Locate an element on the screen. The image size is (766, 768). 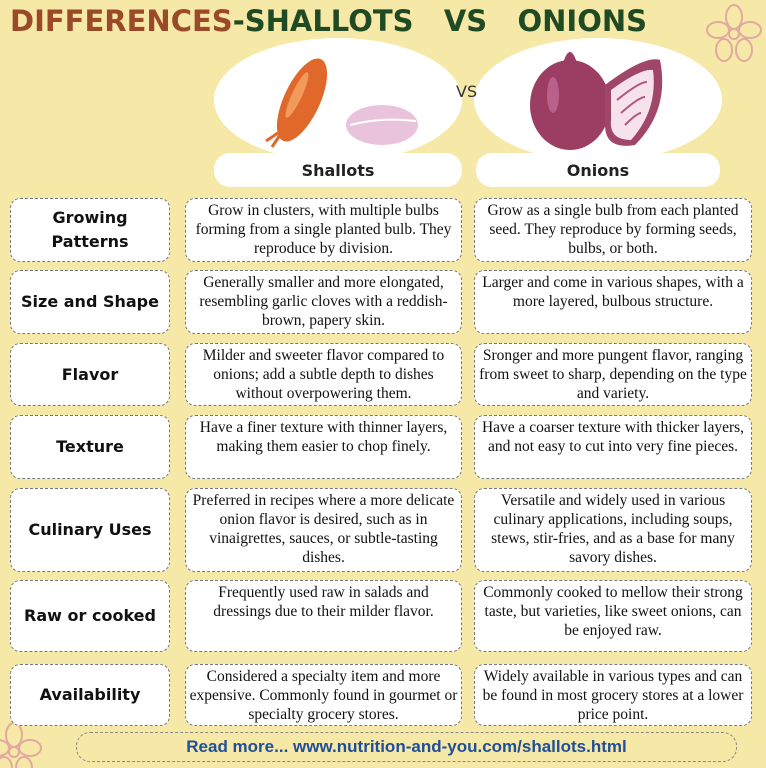
vs-label: VS is located at coordinates (467, 91).